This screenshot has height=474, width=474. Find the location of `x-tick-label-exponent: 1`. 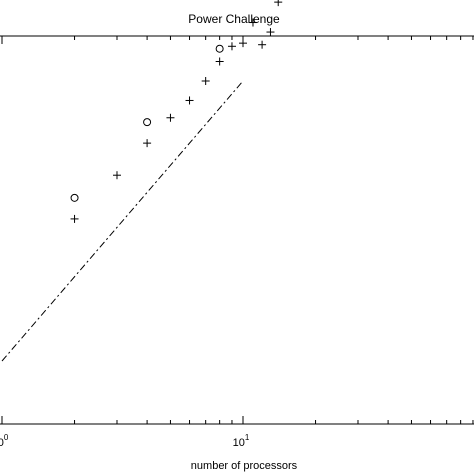

x-tick-label-exponent: 1 is located at coordinates (247, 437).